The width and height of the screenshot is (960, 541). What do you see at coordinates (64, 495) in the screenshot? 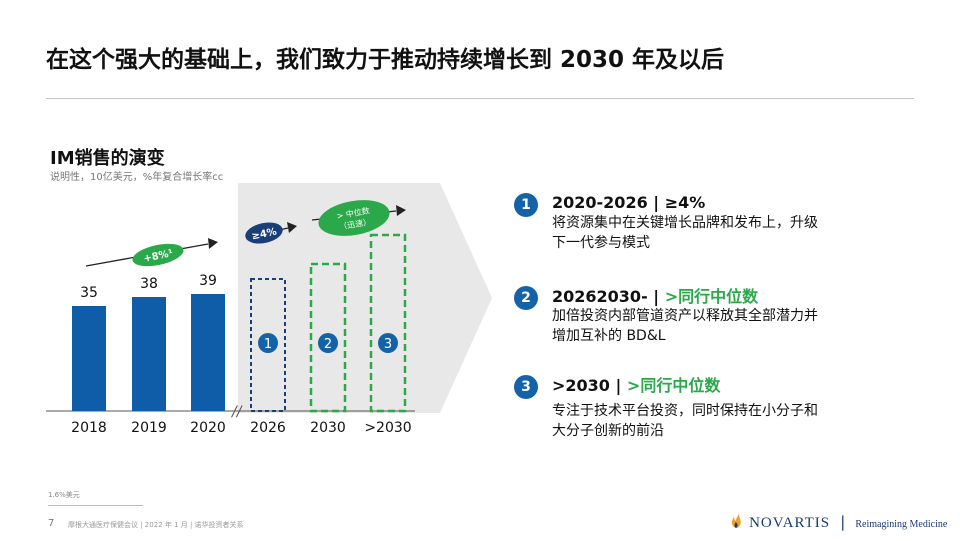
I see `footnote: 1.6%美元` at bounding box center [64, 495].